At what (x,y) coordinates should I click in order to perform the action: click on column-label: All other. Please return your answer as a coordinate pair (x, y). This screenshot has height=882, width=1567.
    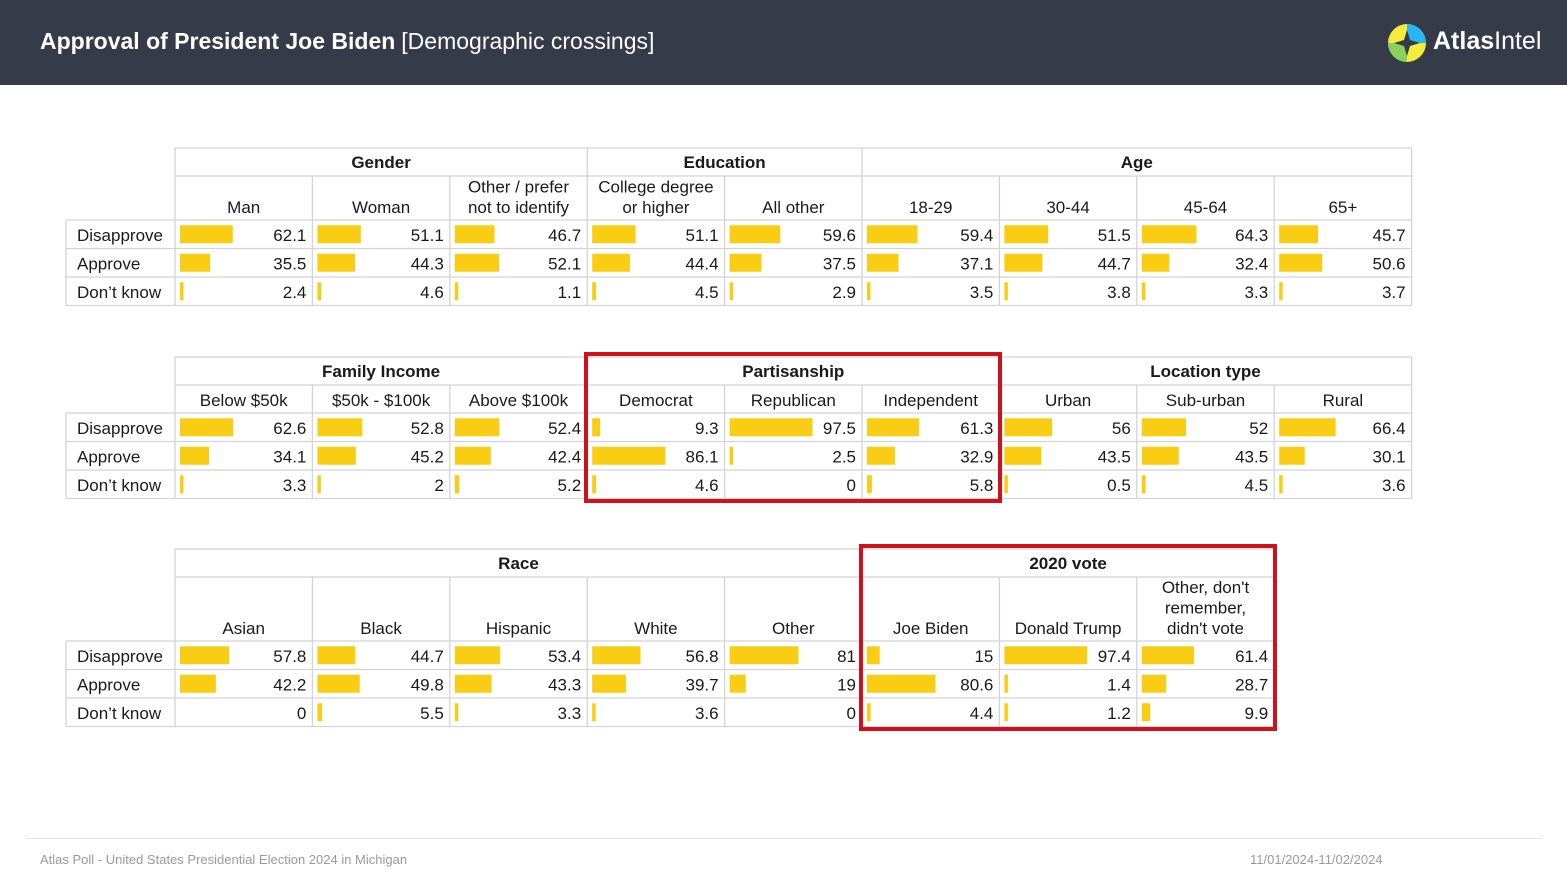
    Looking at the image, I should click on (793, 207).